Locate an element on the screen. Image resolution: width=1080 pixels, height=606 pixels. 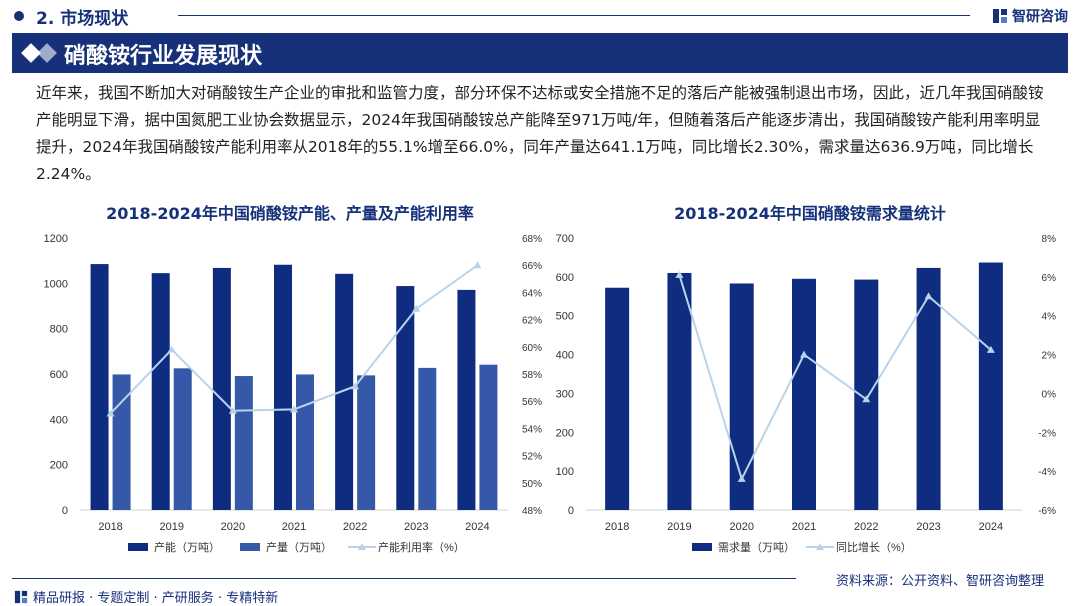
page-banner: 硝酸铵行业发展现状 is located at coordinates (540, 53).